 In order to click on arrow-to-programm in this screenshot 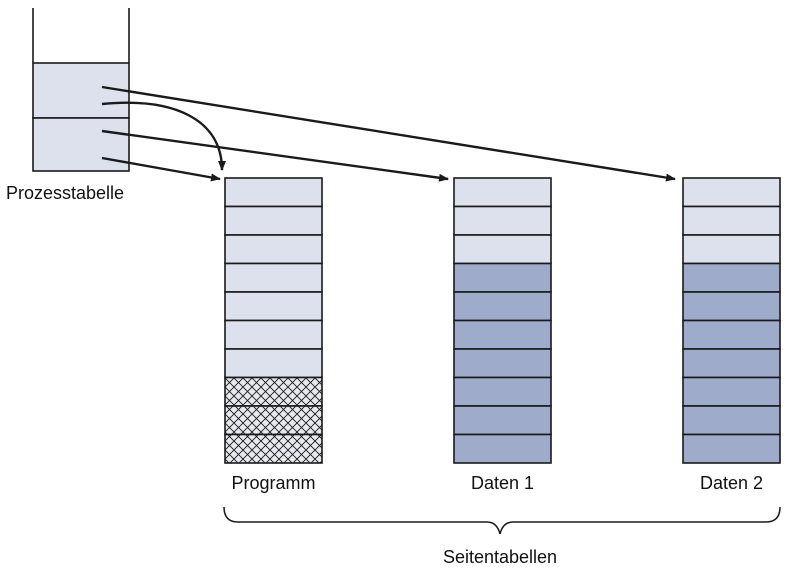, I will do `click(161, 169)`.